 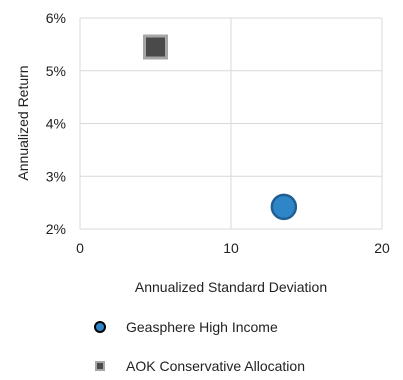 I want to click on legend-label: AOK Conservative Allocation, so click(x=215, y=366).